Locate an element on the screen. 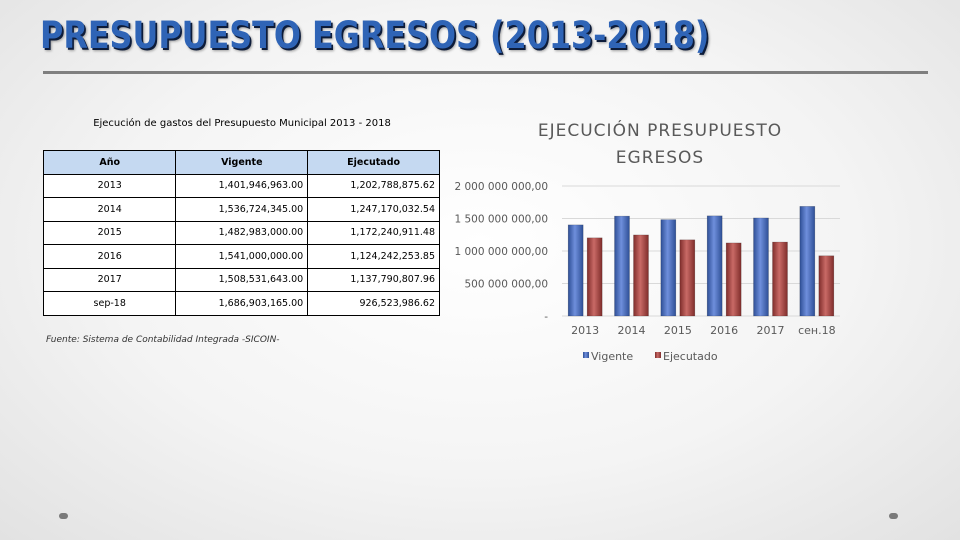 Image resolution: width=960 pixels, height=540 pixels. table-row: 2015 1,482,983,000.00 1,172,240,911.48 is located at coordinates (241, 232).